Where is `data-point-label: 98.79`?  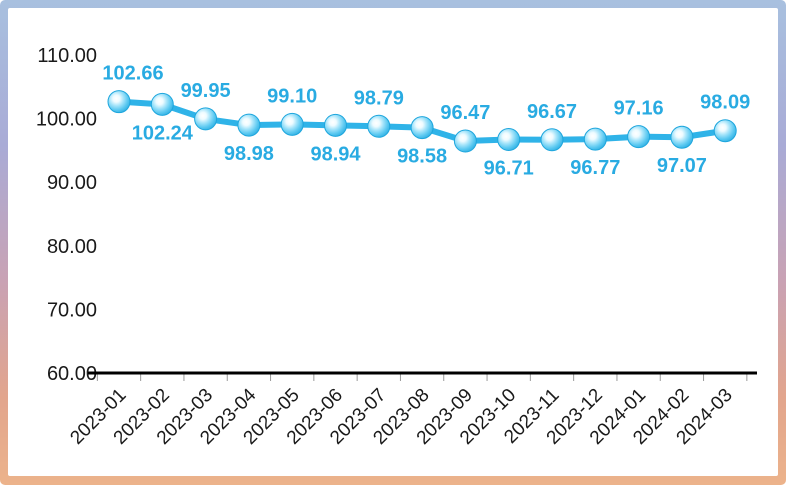 data-point-label: 98.79 is located at coordinates (379, 98).